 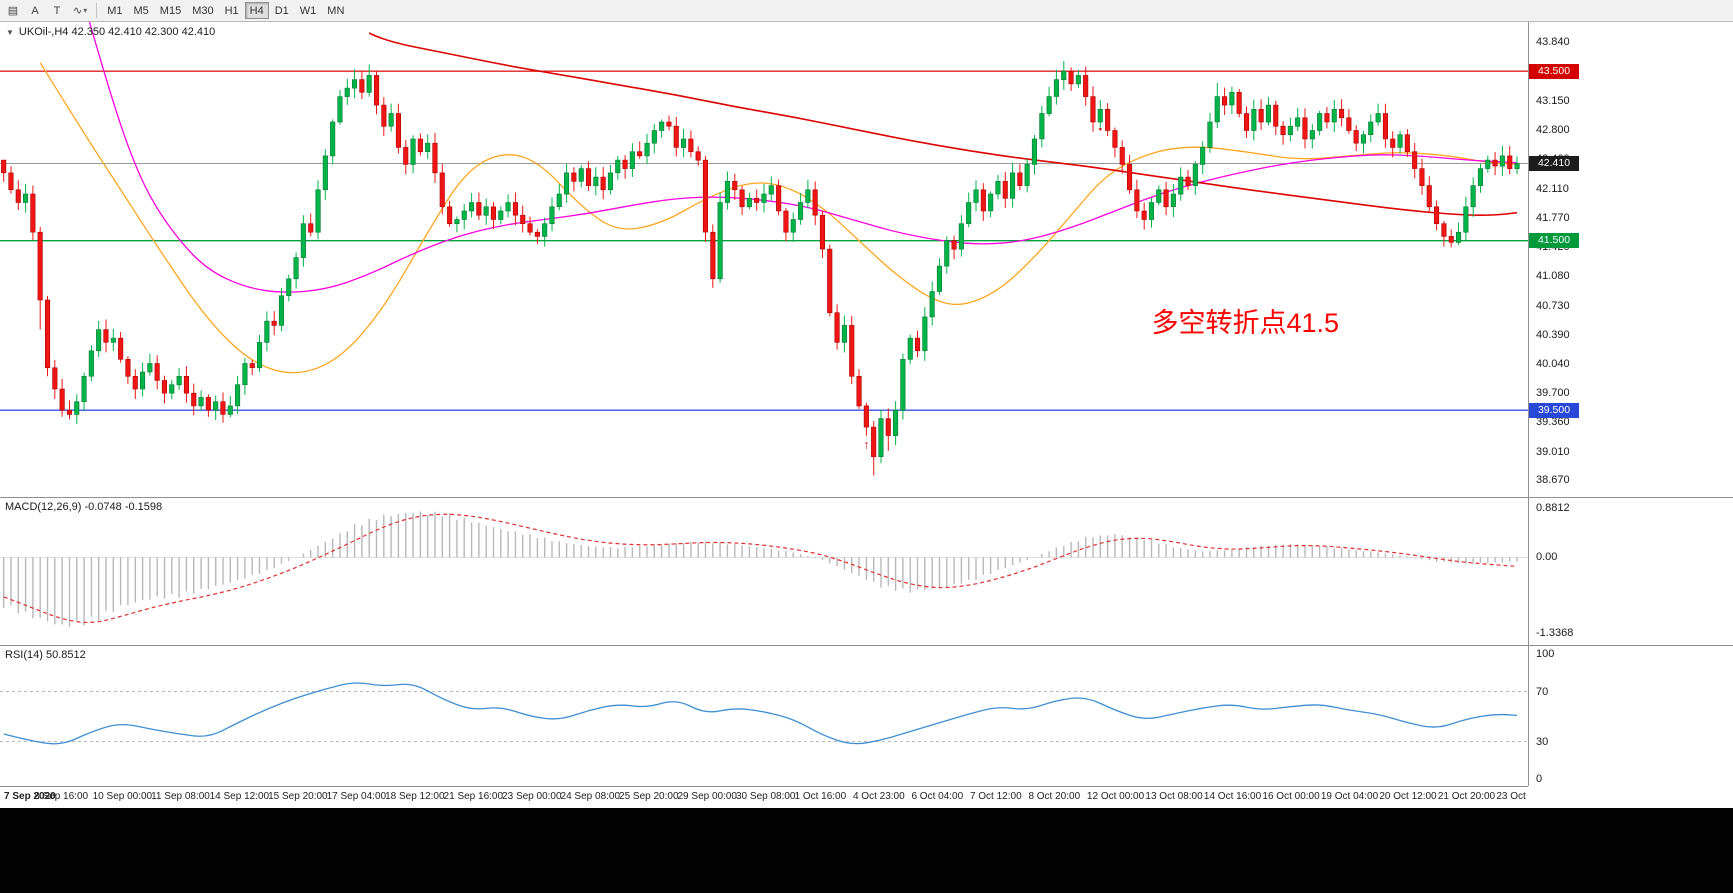 I want to click on current-price-badge: 42.410, so click(x=1554, y=164).